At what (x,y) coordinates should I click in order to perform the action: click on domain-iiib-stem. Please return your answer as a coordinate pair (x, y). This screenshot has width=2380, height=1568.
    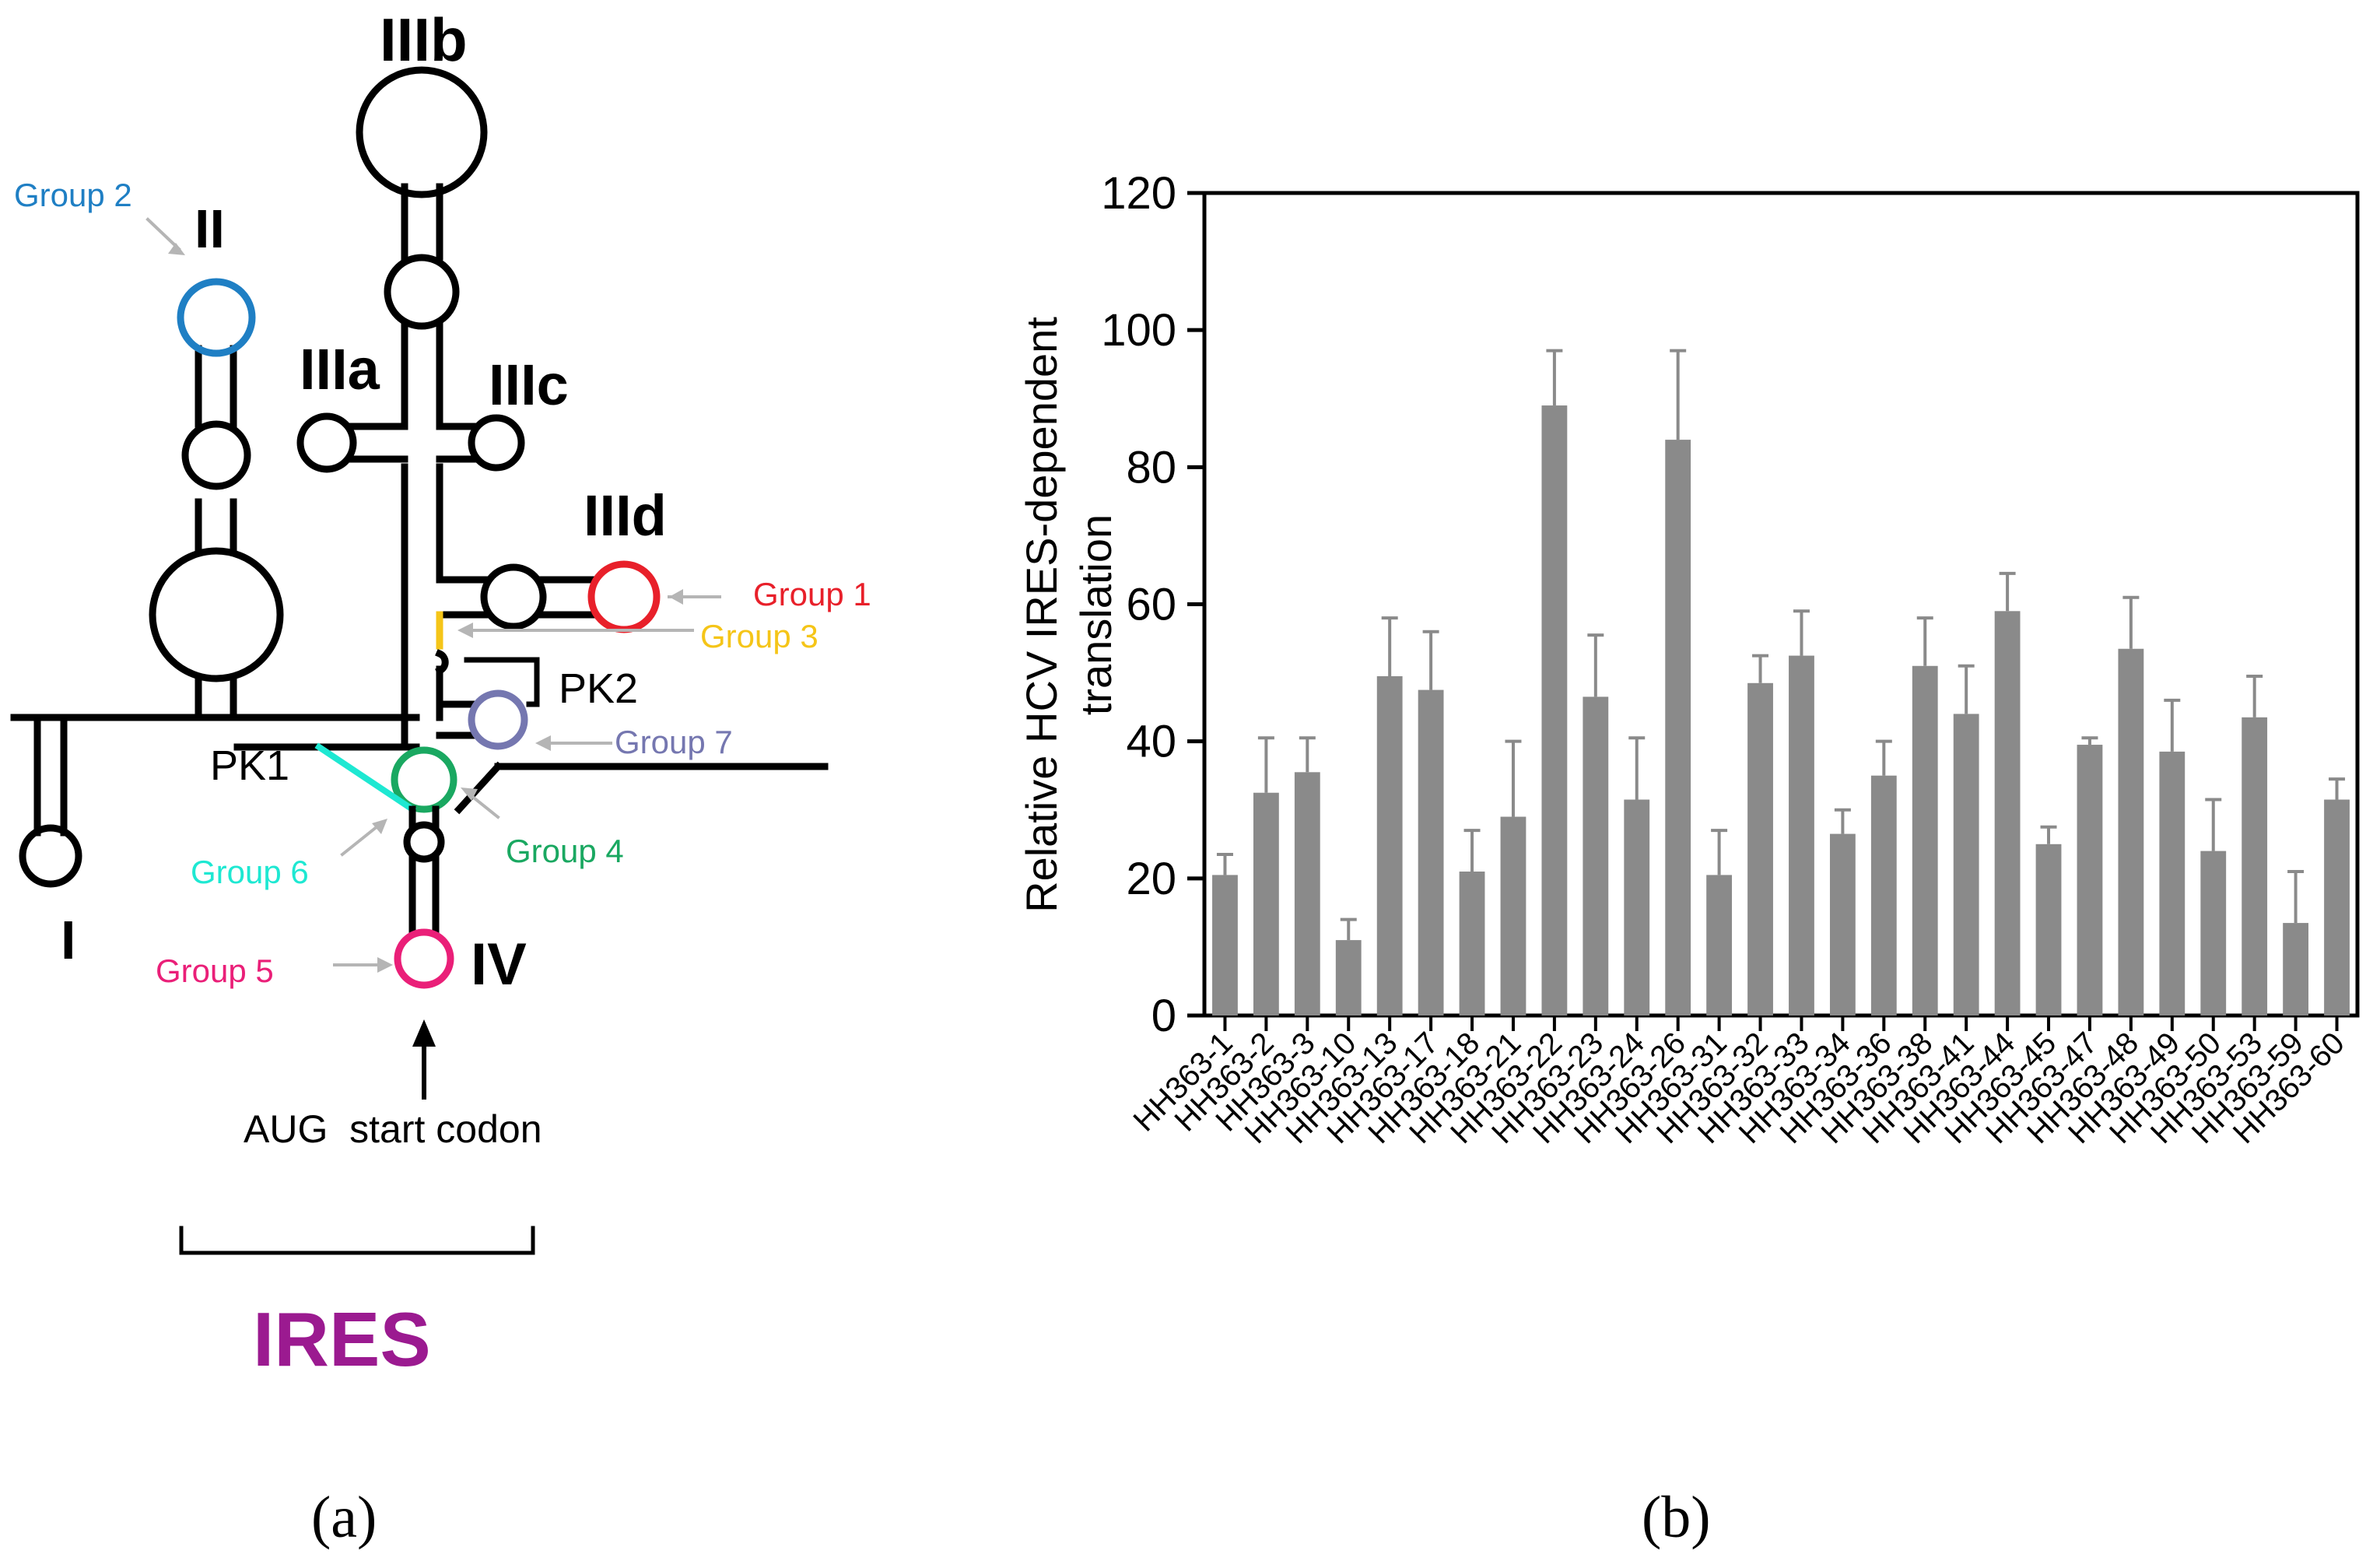
    Looking at the image, I should click on (422, 222).